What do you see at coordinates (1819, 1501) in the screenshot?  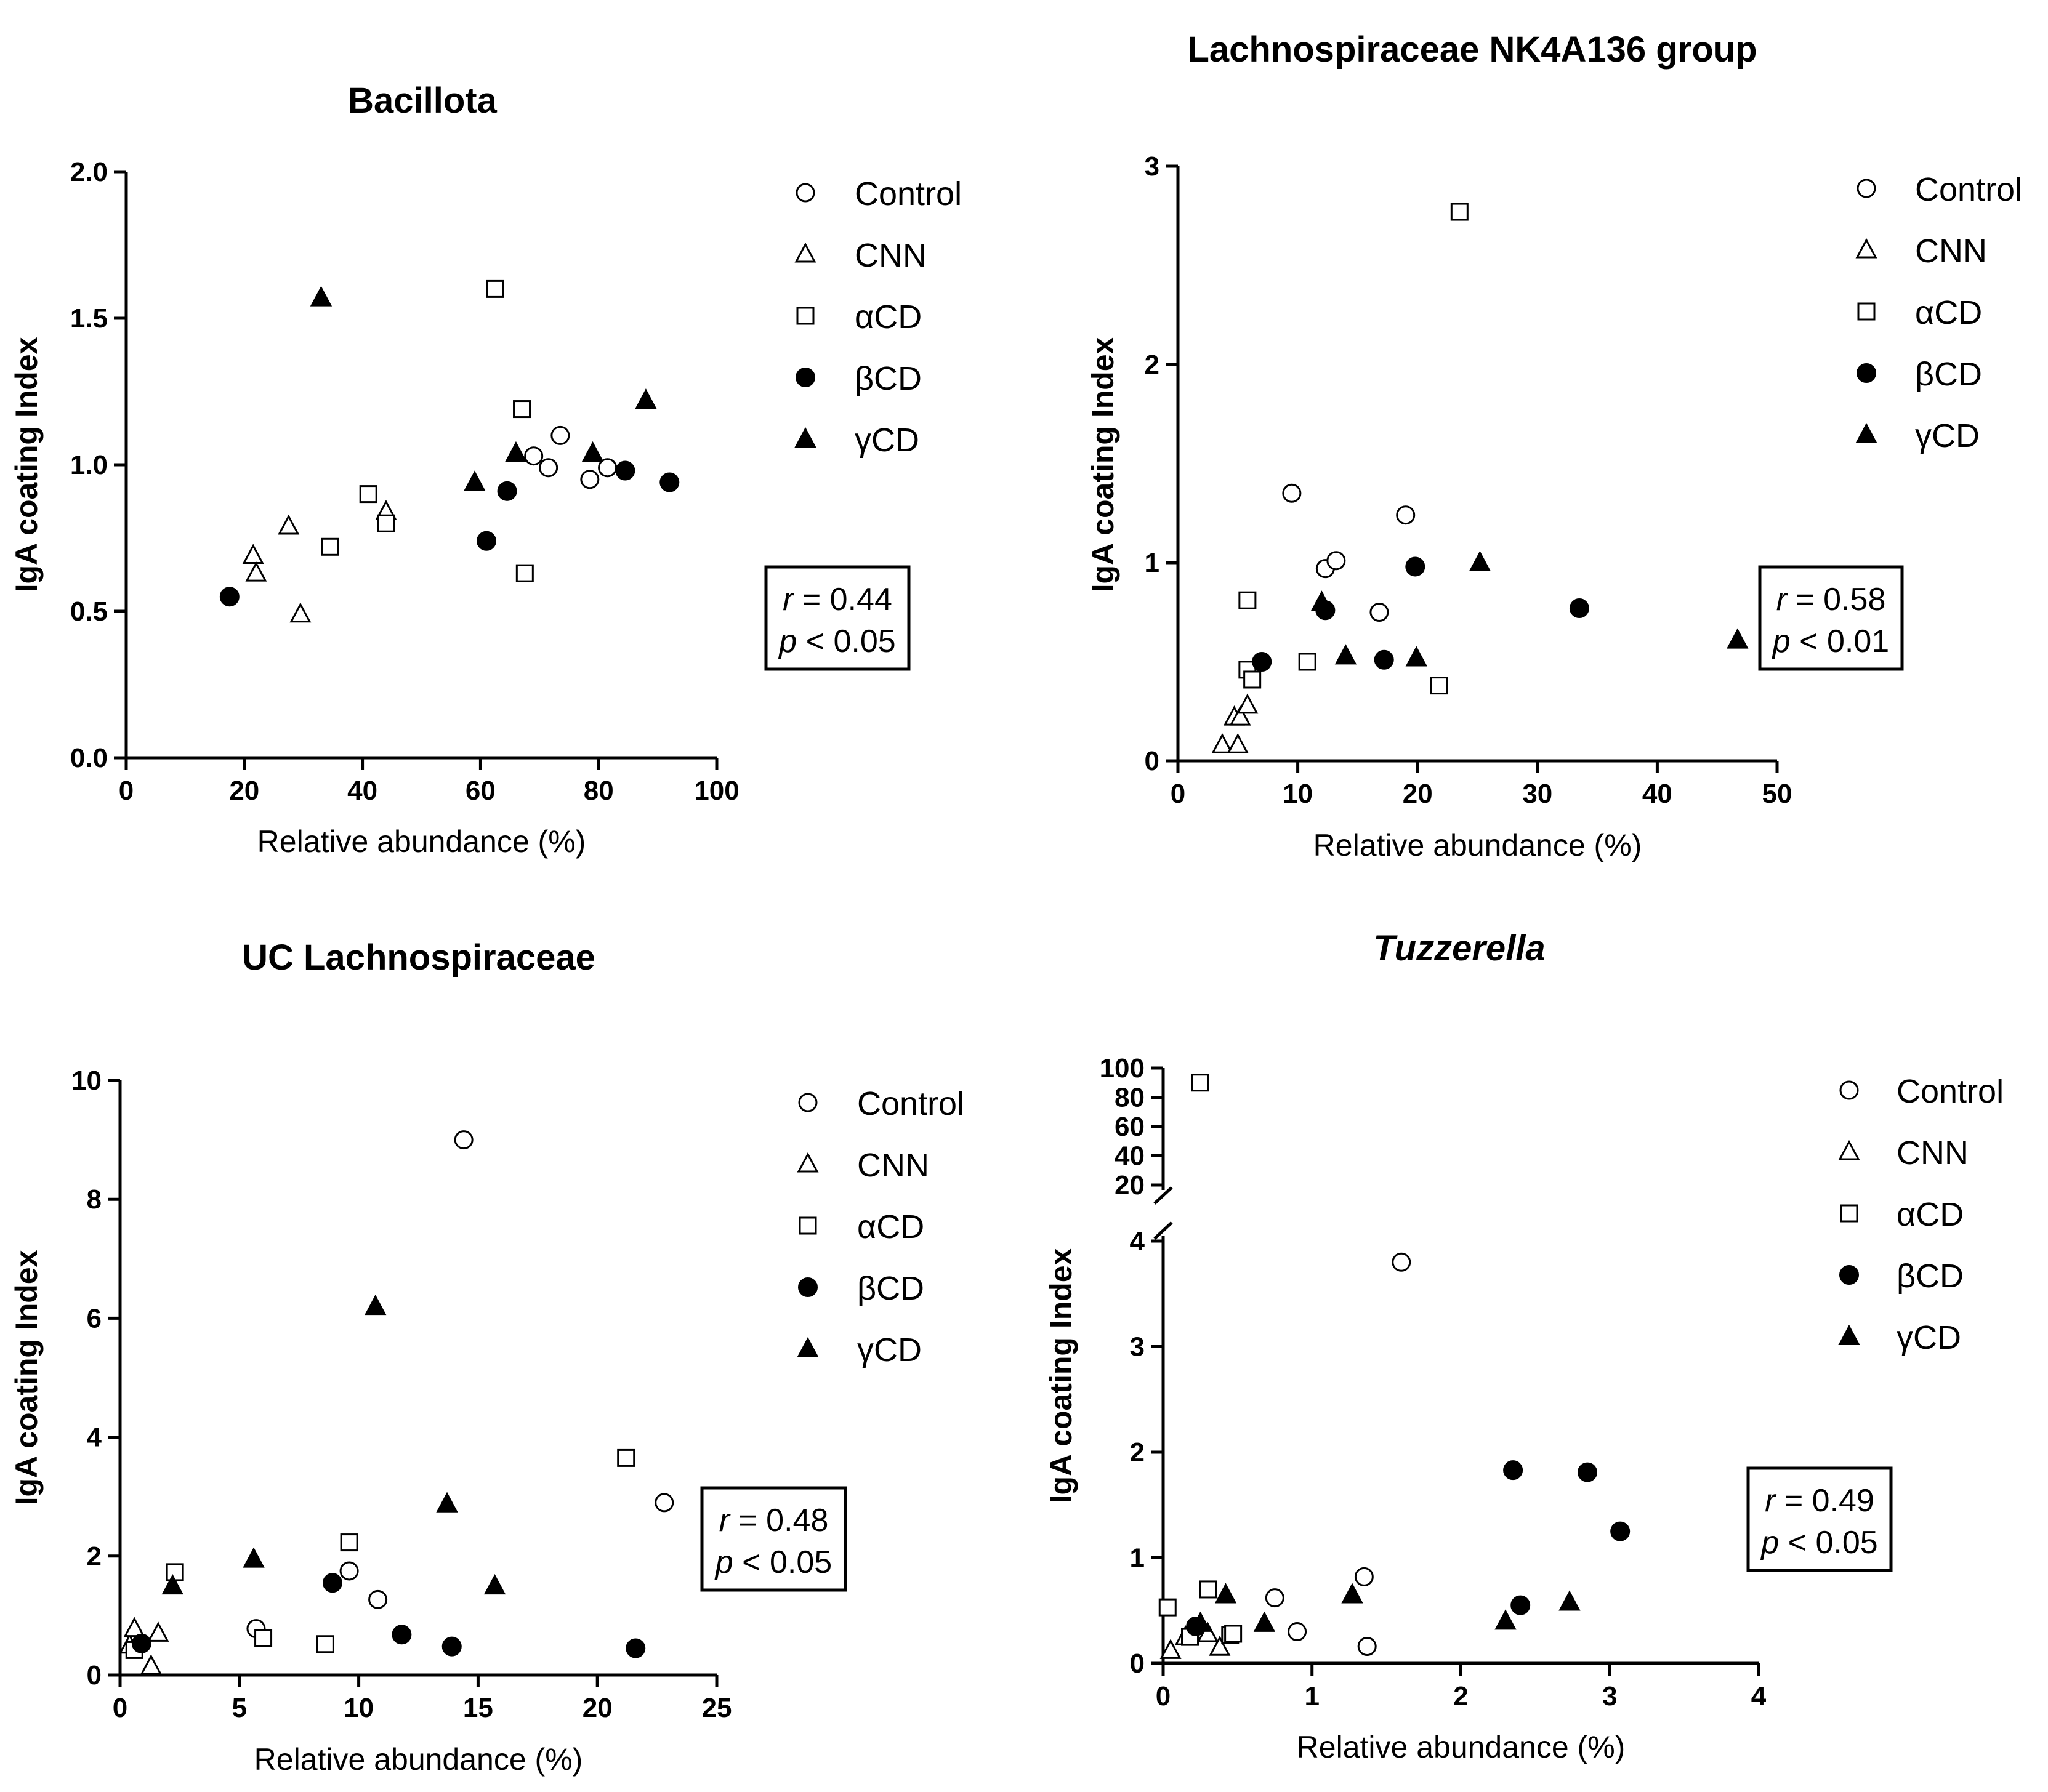 I see `stats-r: r = 0.49` at bounding box center [1819, 1501].